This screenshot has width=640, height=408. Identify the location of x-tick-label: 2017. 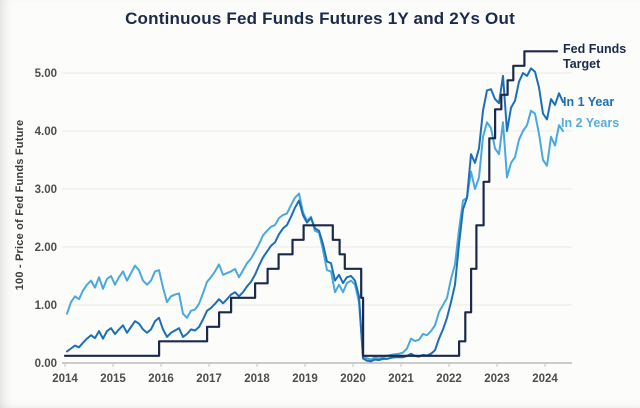
(209, 379).